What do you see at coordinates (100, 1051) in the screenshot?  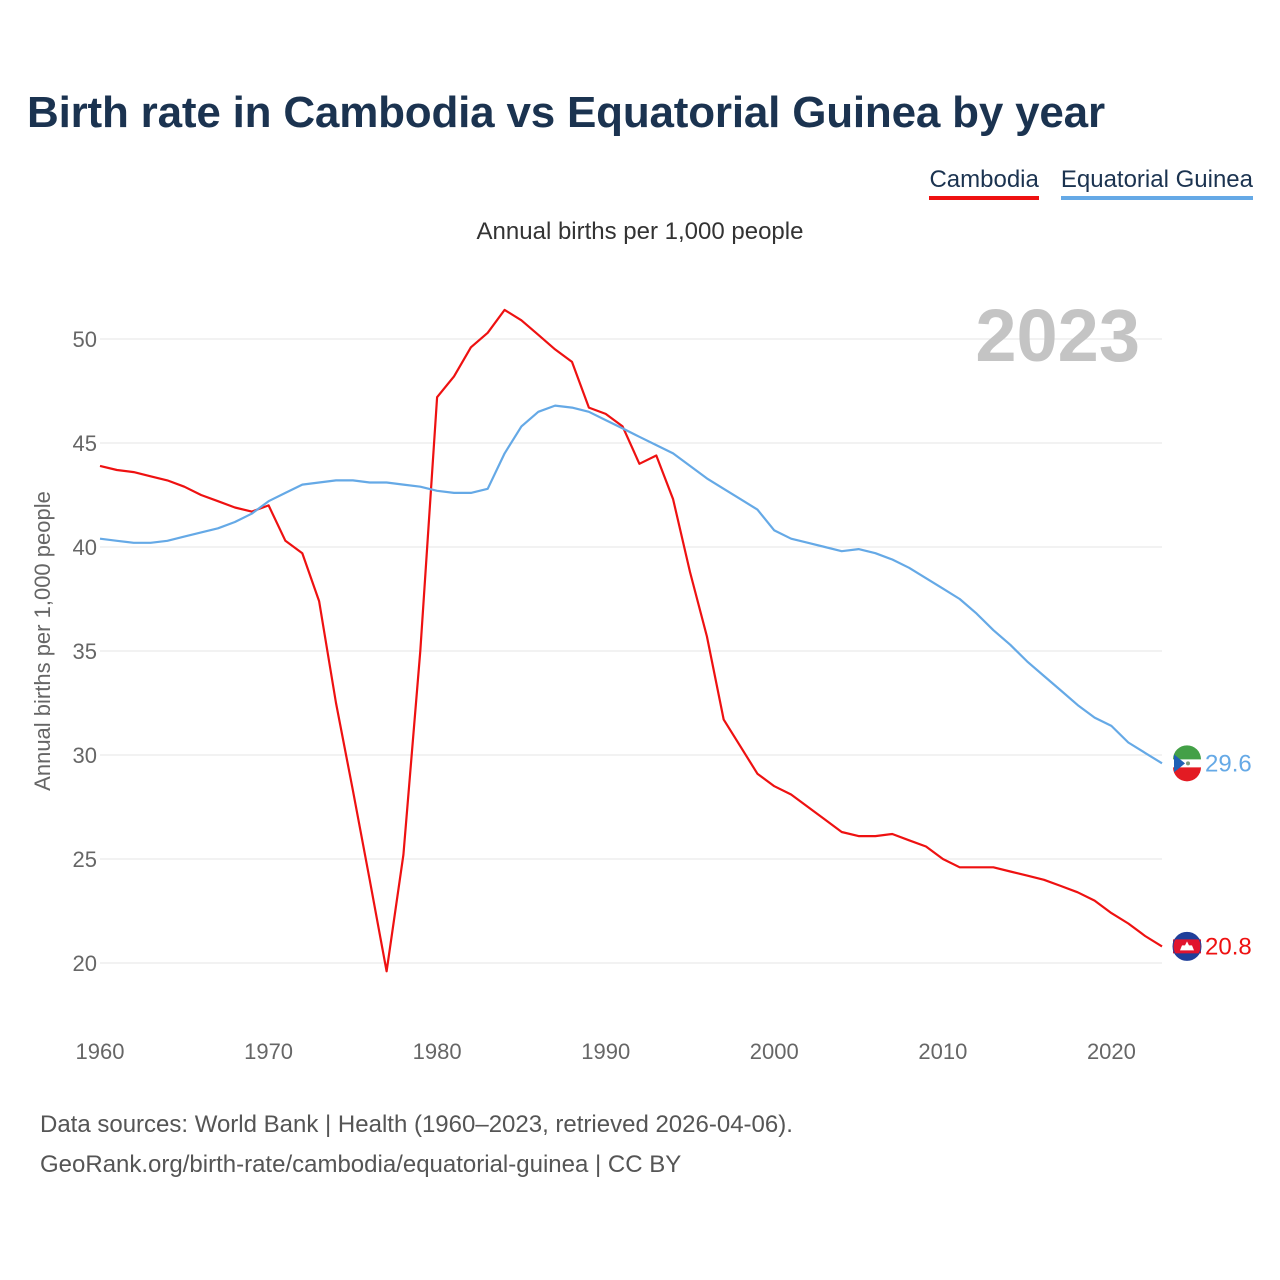 I see `x-tick-label: 1960` at bounding box center [100, 1051].